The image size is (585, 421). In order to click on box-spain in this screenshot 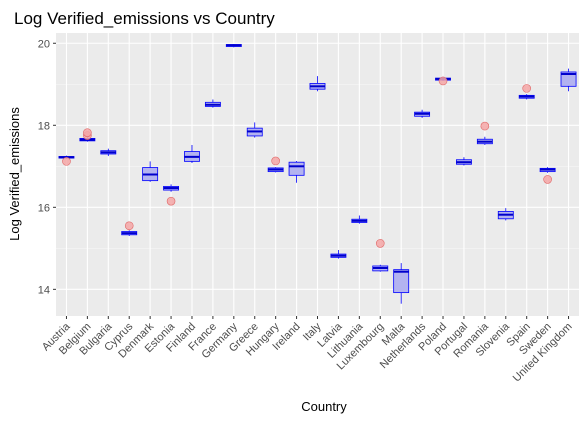, I will do `click(526, 92)`.